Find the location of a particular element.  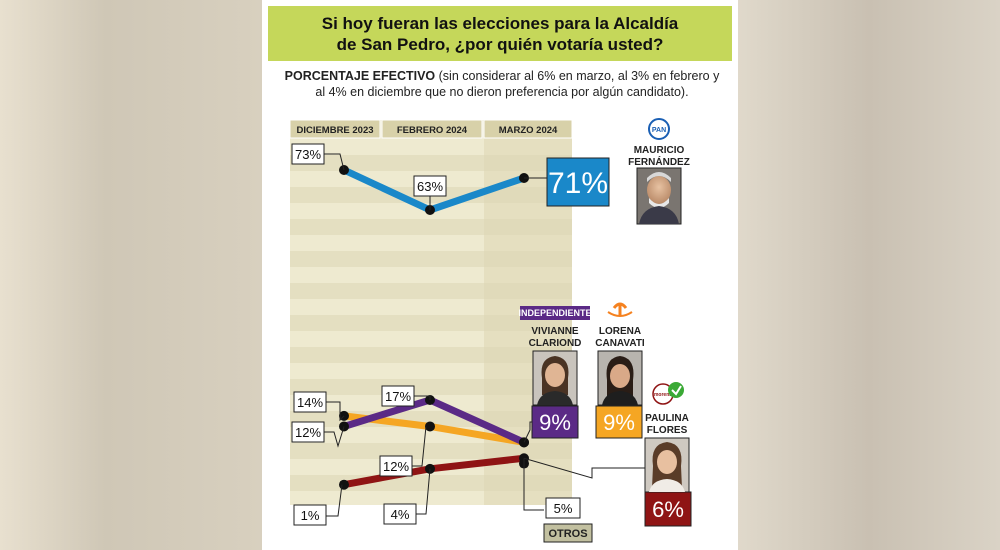

pan-logo-icon: PAN is located at coordinates (659, 129).